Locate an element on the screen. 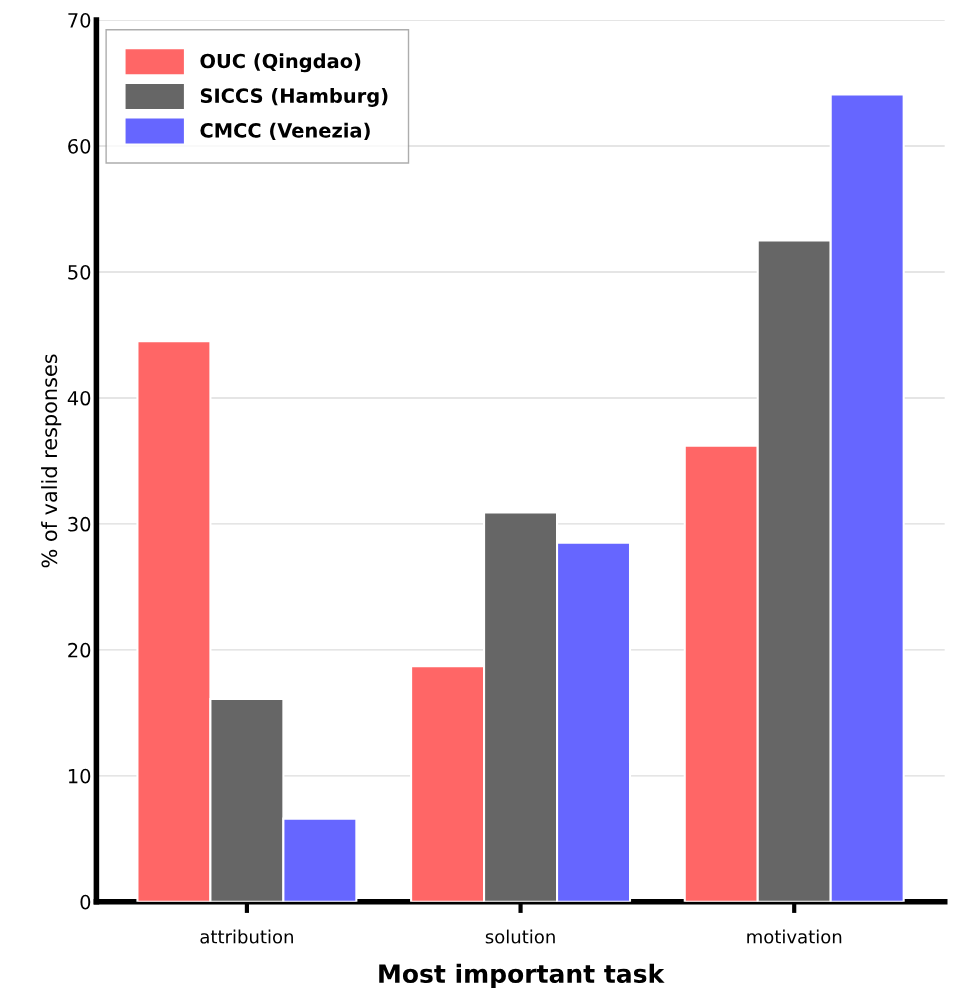 This screenshot has height=1002, width=964. y-tick-label: 50 is located at coordinates (79, 272).